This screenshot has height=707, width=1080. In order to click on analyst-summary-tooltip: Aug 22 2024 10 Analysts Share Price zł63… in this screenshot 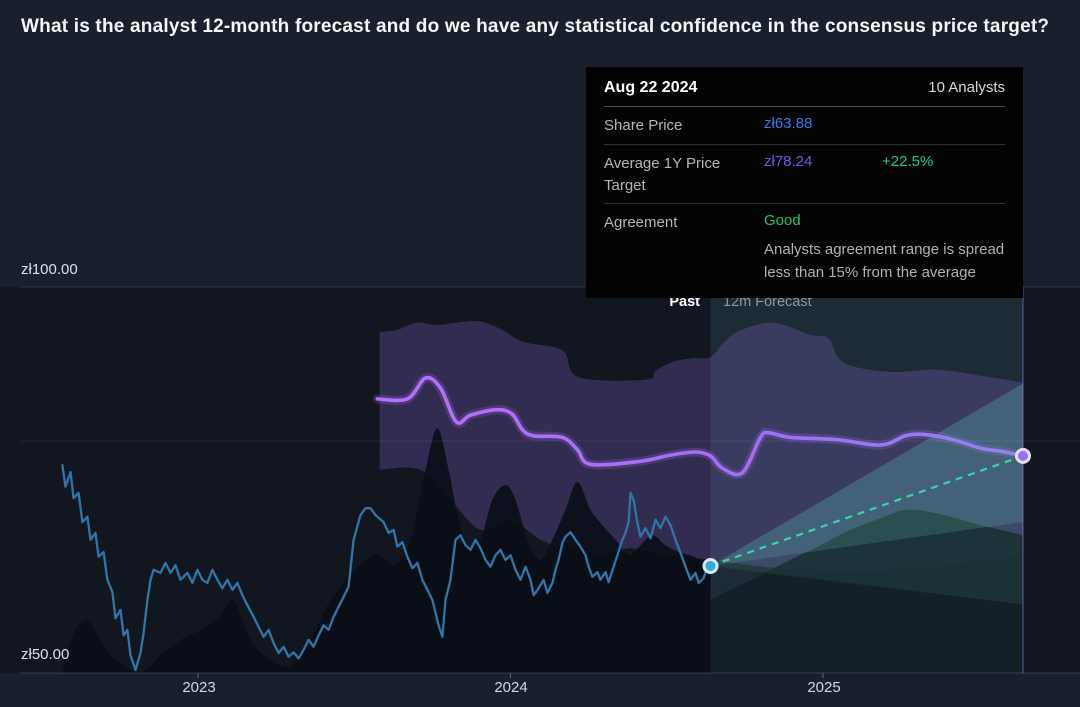, I will do `click(804, 182)`.